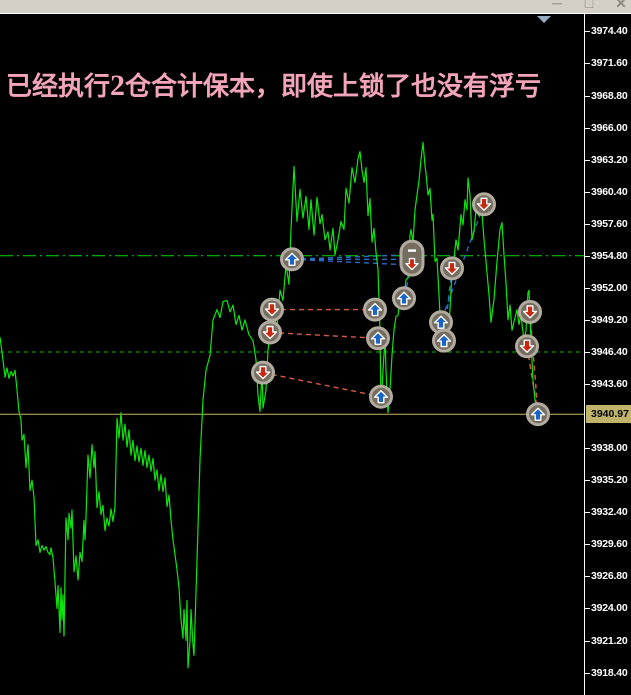  Describe the element at coordinates (606, 608) in the screenshot. I see `axis-price-label: 3924.00` at that location.